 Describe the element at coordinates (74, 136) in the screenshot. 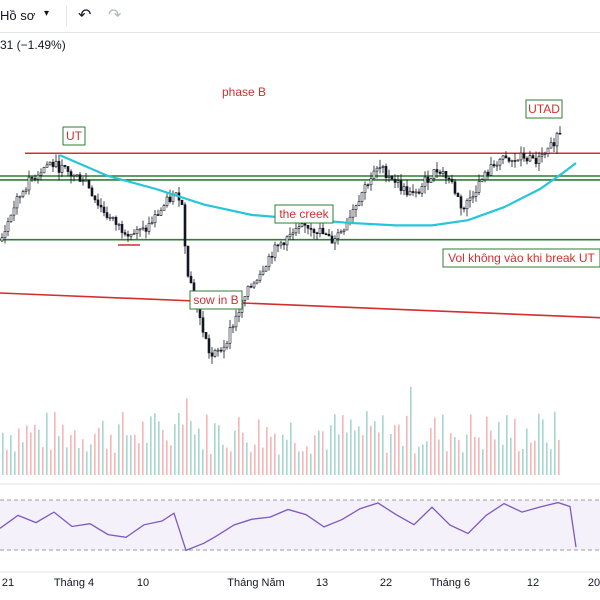

I see `annotation-box` at that location.